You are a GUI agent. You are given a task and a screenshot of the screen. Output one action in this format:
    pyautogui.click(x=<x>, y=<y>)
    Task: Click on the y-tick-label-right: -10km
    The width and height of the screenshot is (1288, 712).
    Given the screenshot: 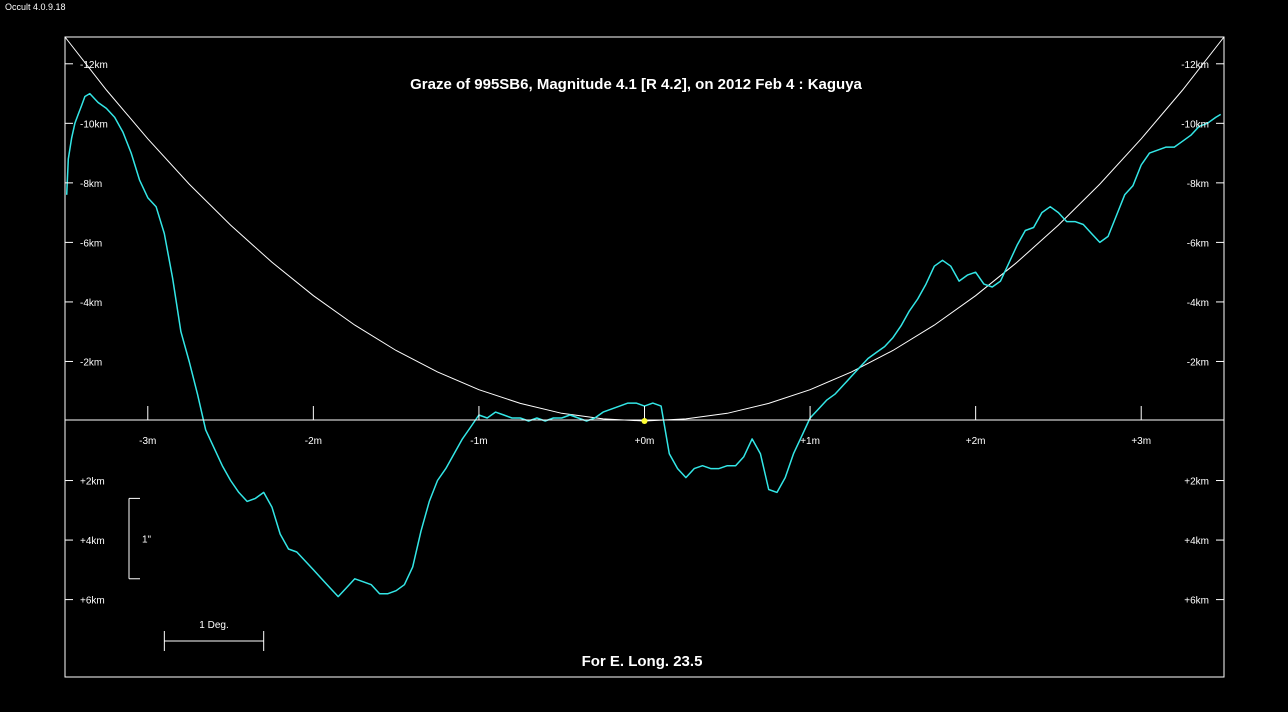 What is the action you would take?
    pyautogui.click(x=1195, y=124)
    